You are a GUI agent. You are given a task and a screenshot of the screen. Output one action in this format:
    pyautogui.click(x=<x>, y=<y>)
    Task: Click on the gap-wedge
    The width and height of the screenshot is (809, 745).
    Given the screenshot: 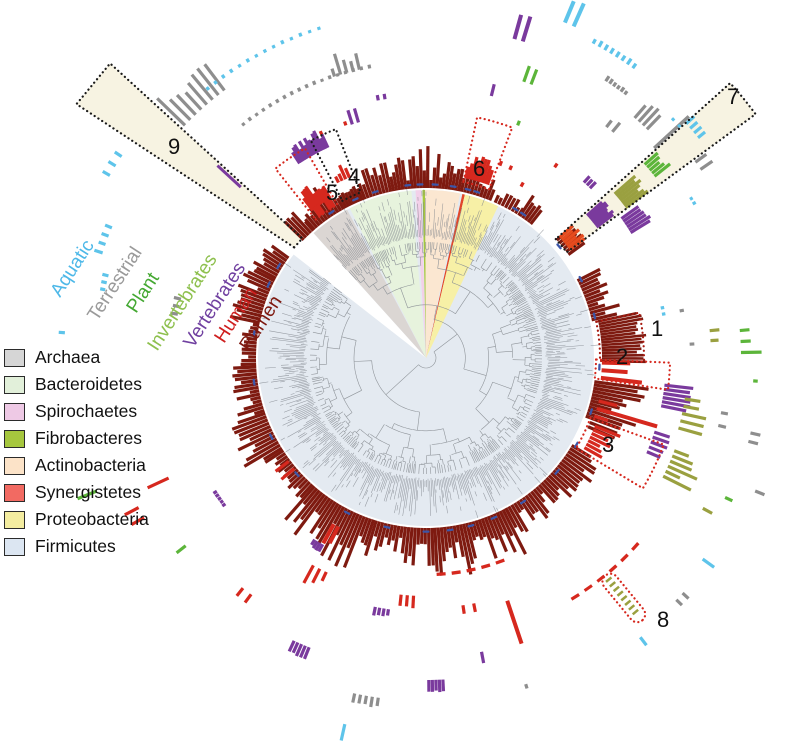 What is the action you would take?
    pyautogui.click(x=358, y=294)
    